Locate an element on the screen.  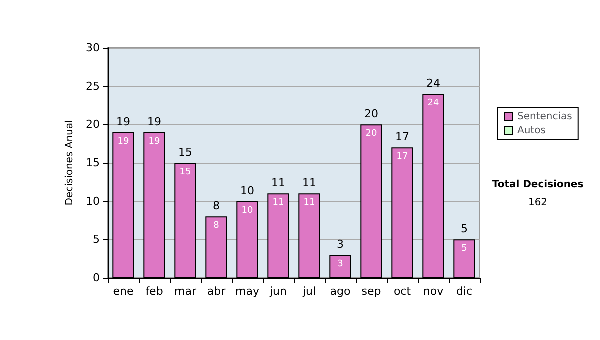
x-tick-label: jul is located at coordinates (309, 291).